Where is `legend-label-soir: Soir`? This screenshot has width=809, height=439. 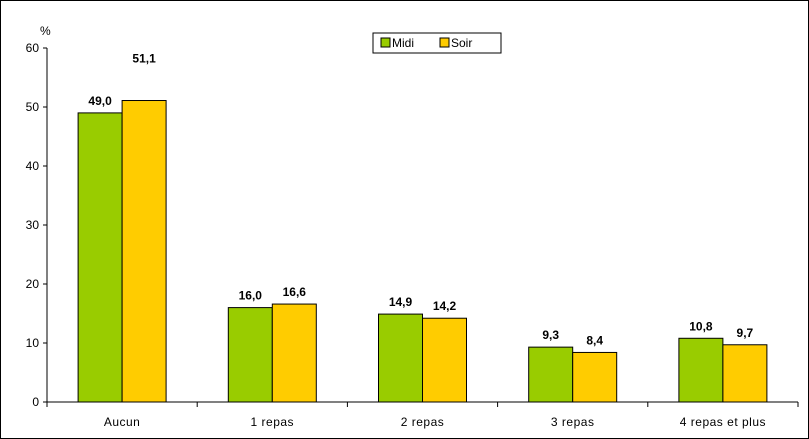 legend-label-soir: Soir is located at coordinates (461, 43).